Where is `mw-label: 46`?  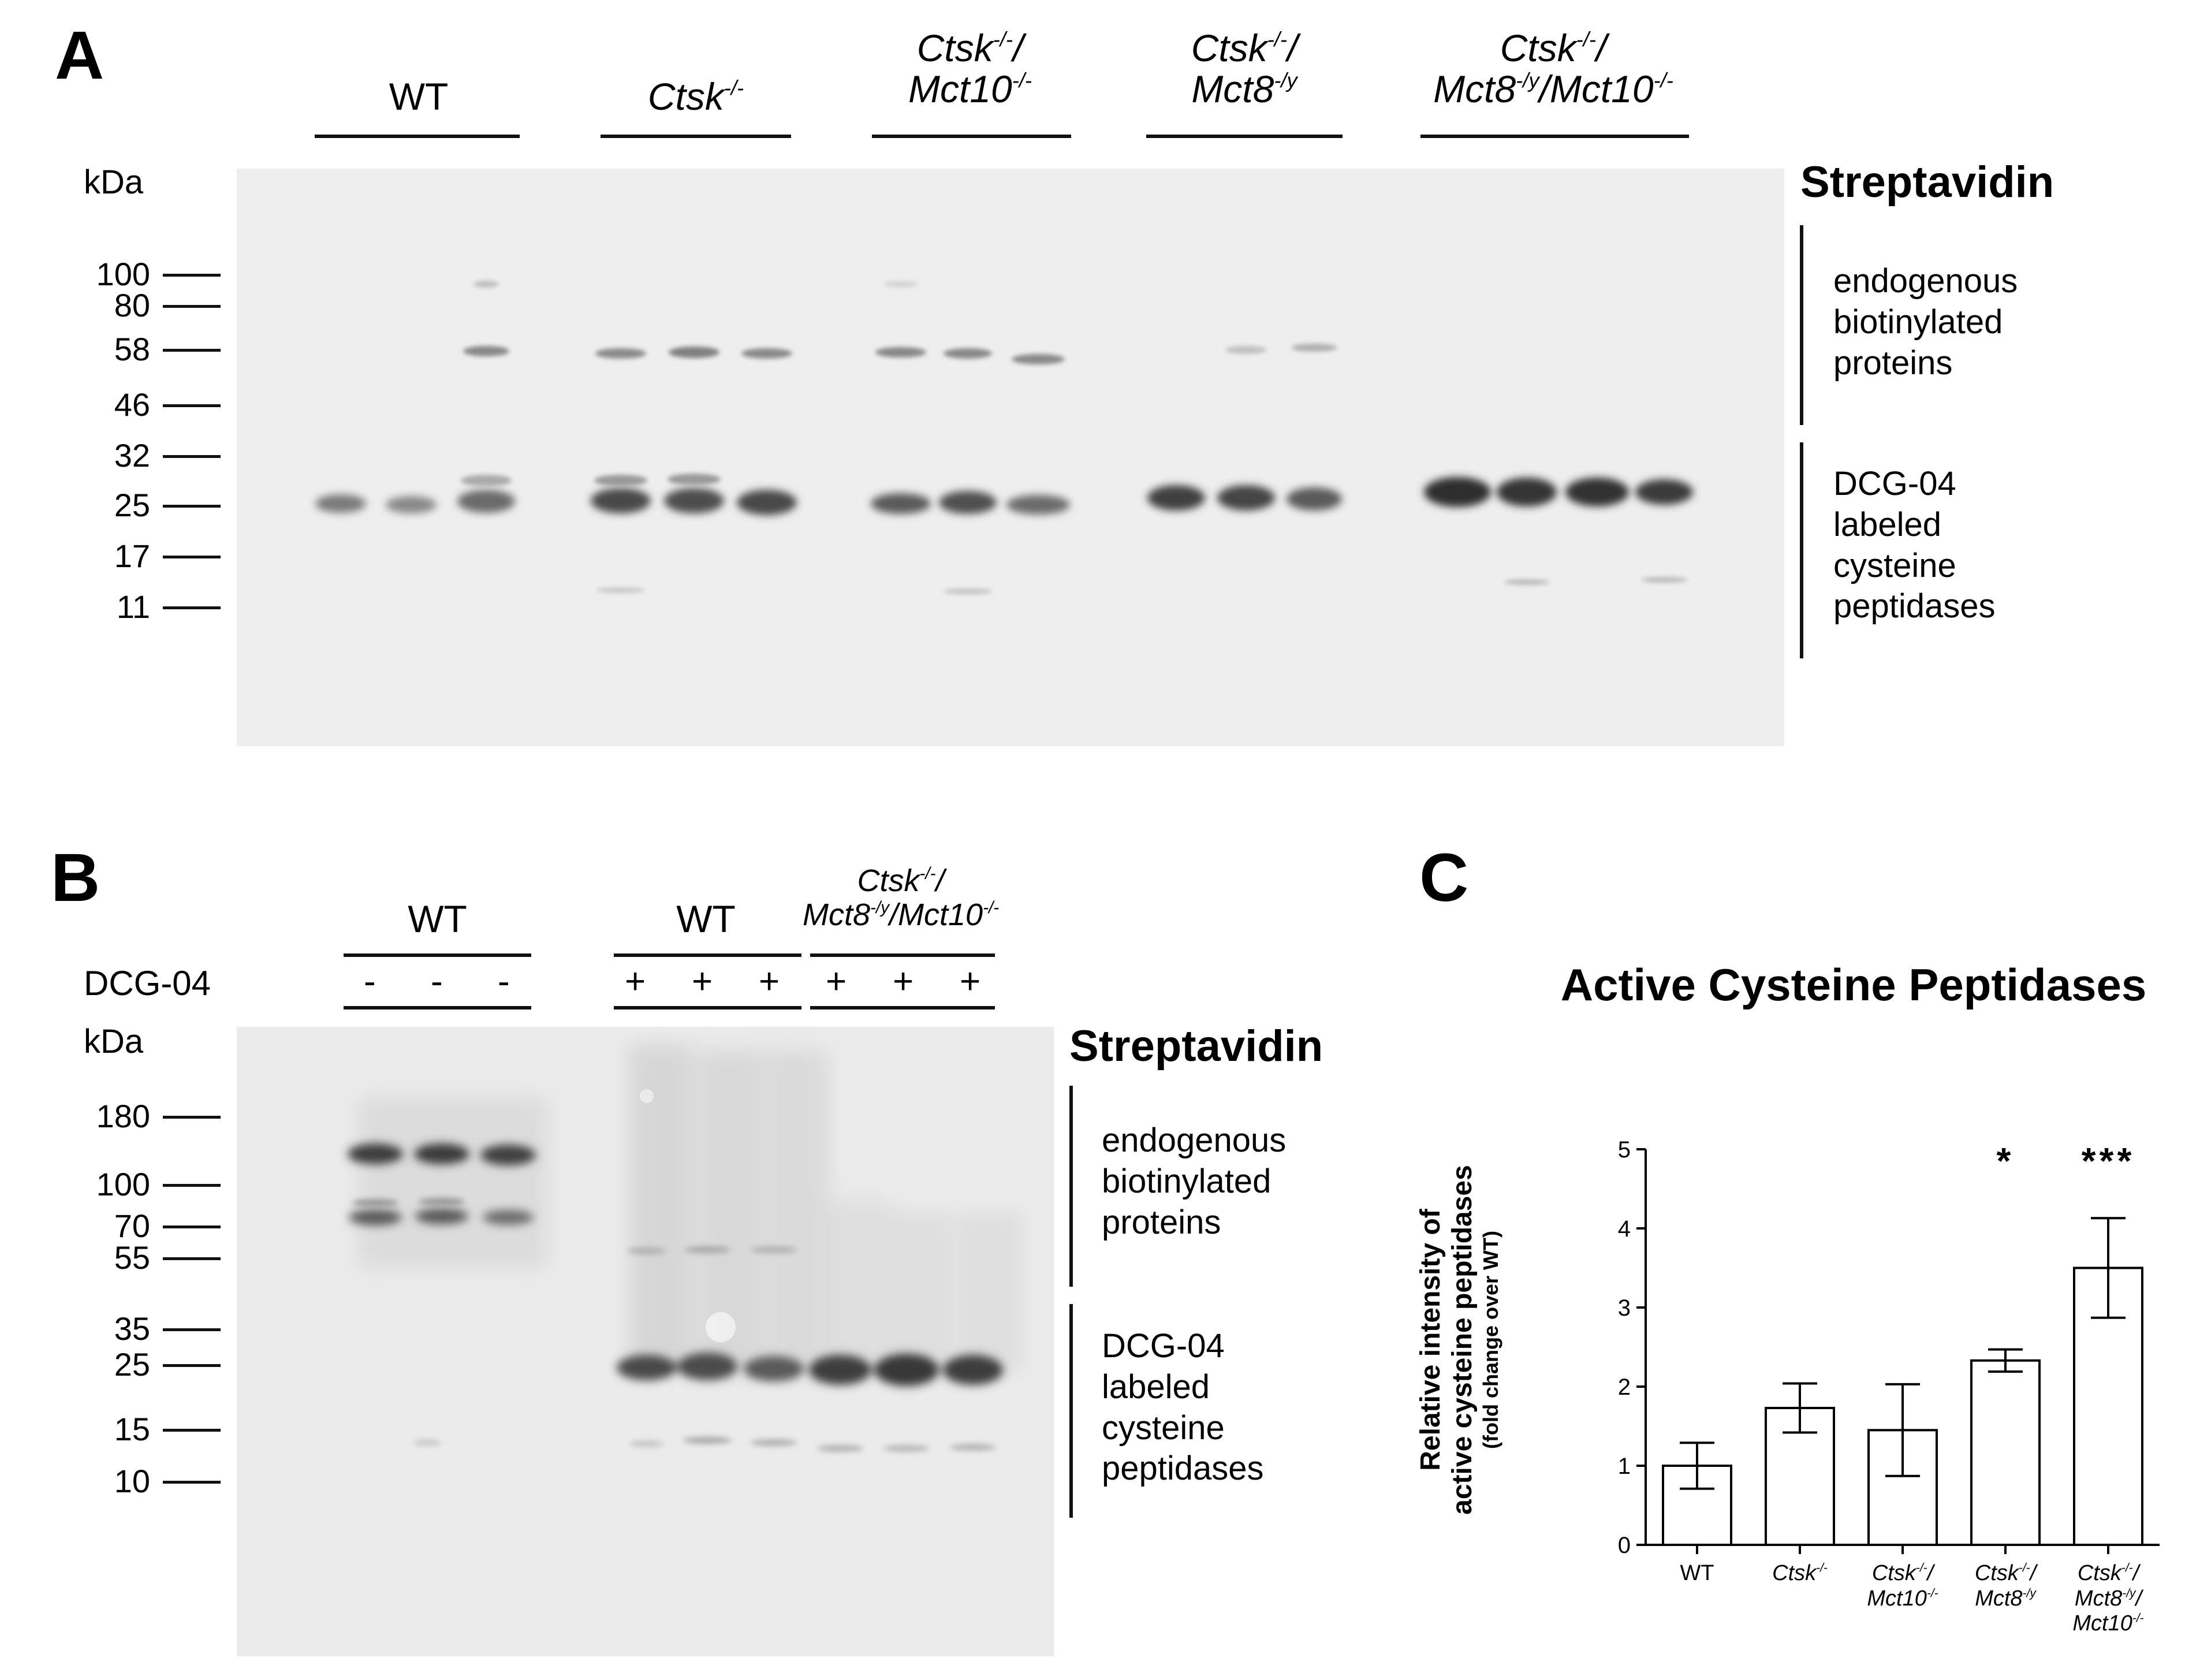
mw-label: 46 is located at coordinates (132, 405).